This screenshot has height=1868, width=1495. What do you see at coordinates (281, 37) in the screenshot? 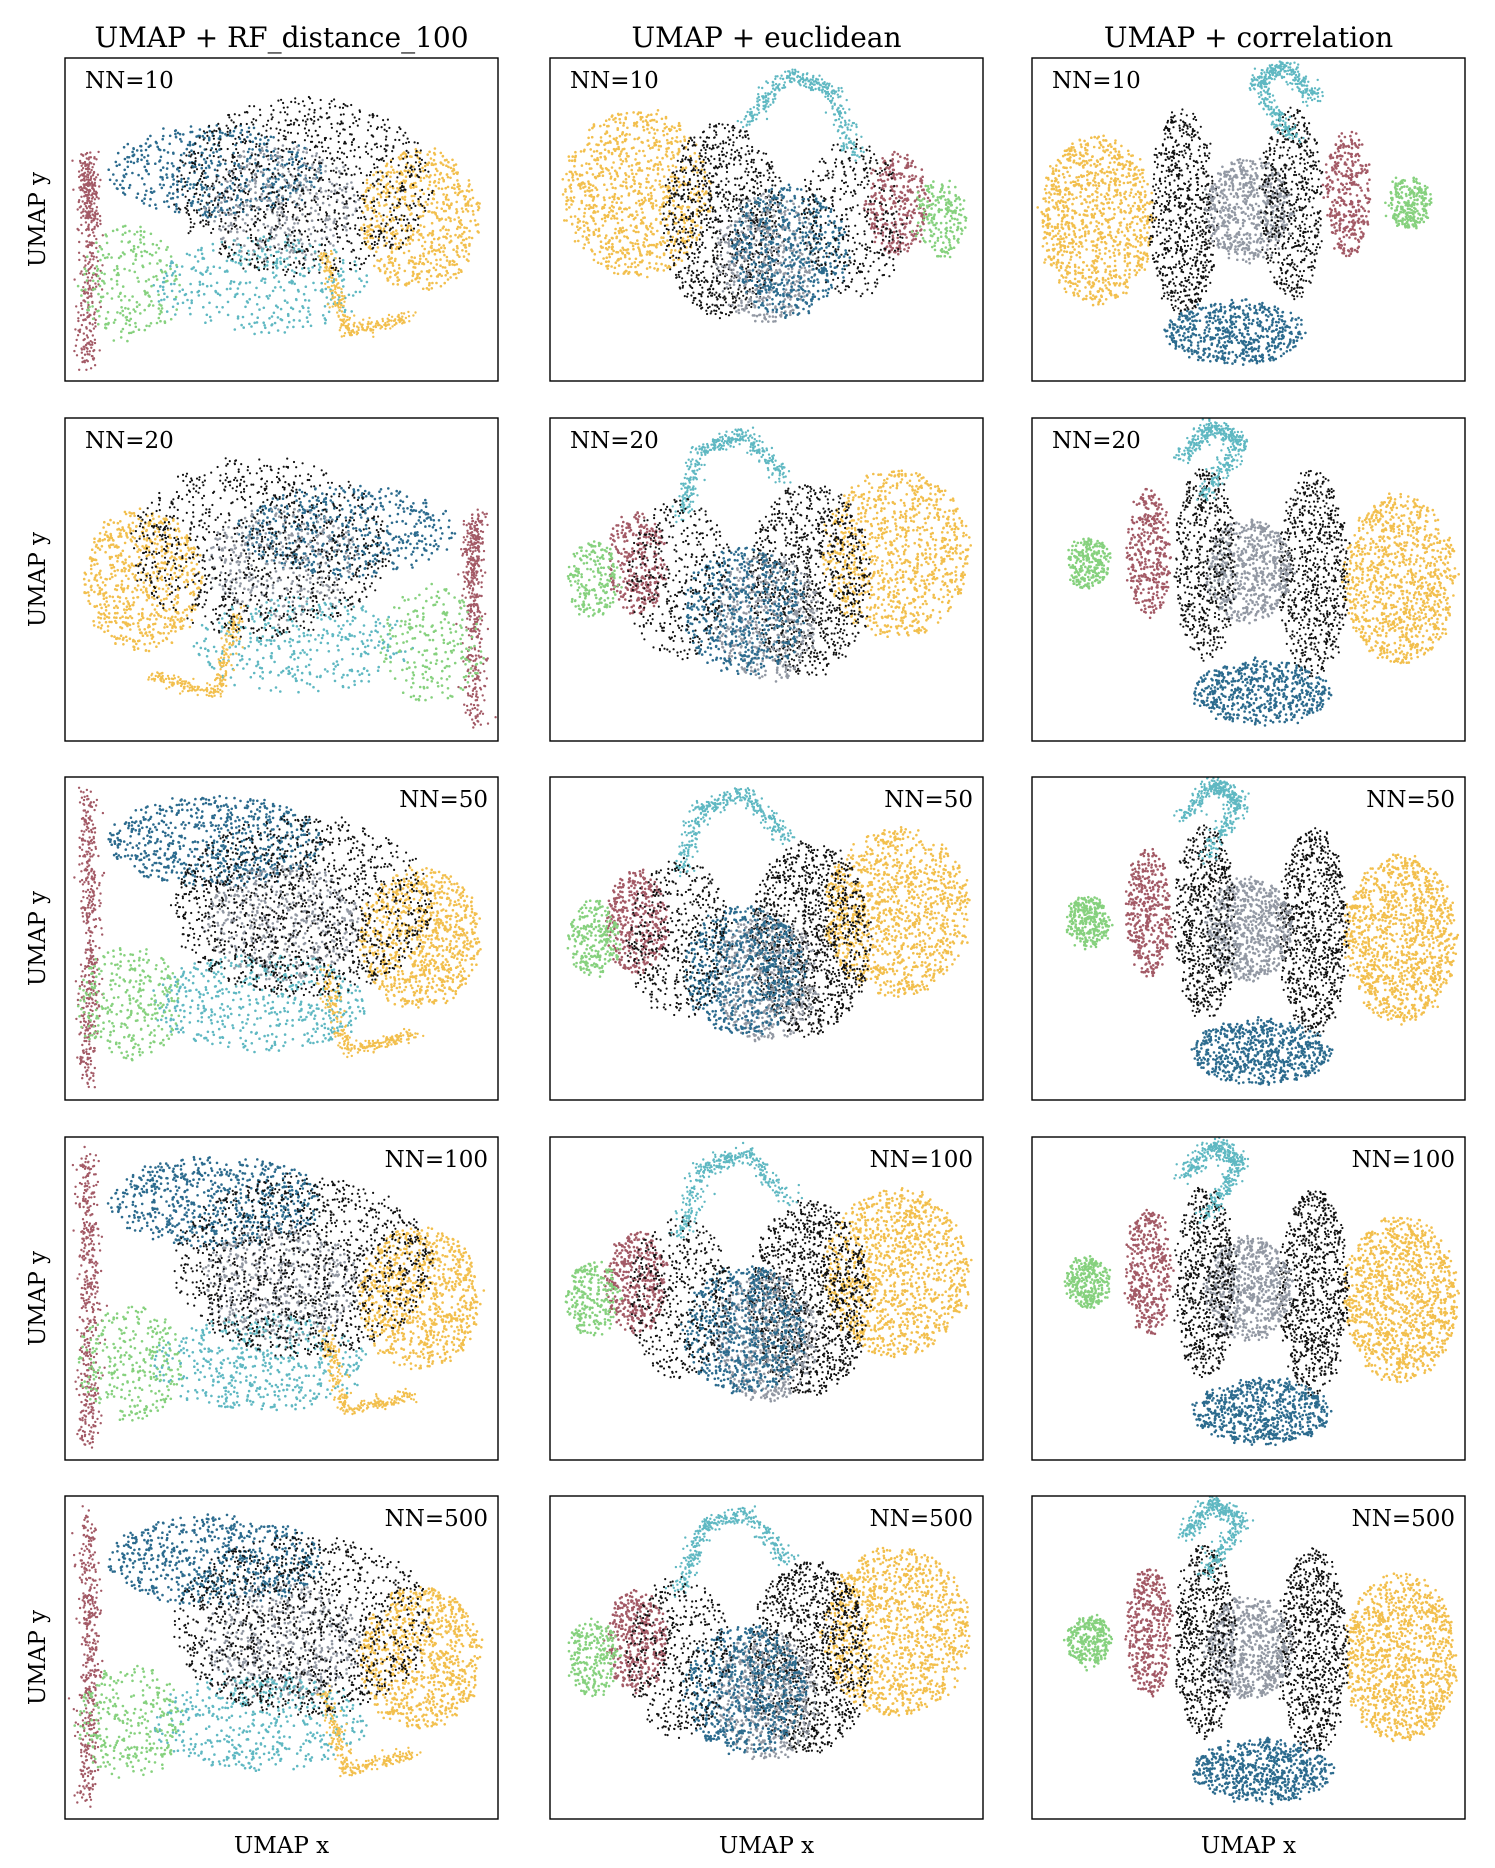
I see `column-title-1: UMAP + RF_distance_100` at bounding box center [281, 37].